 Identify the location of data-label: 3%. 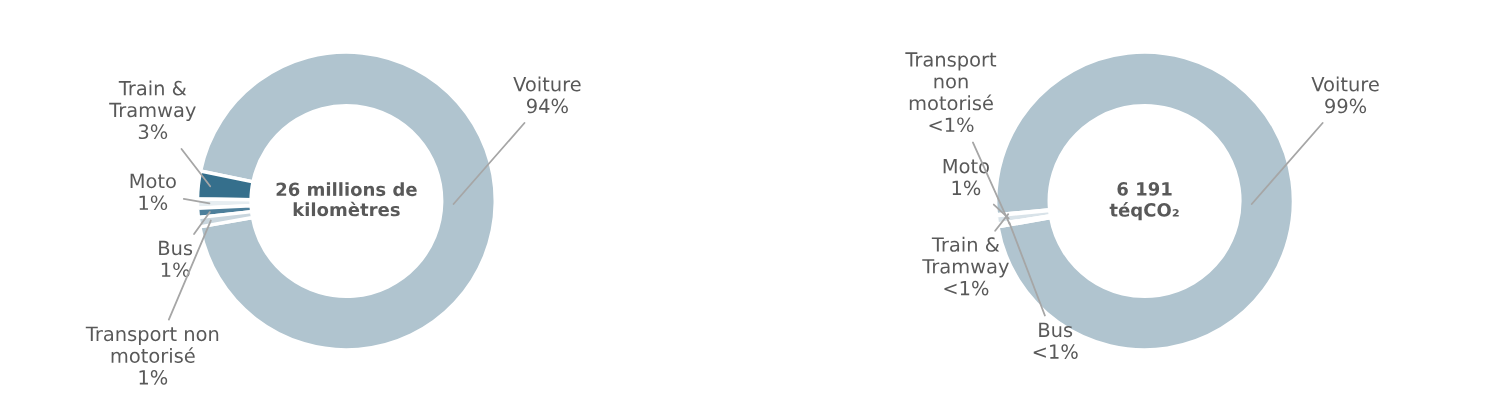
(153, 132).